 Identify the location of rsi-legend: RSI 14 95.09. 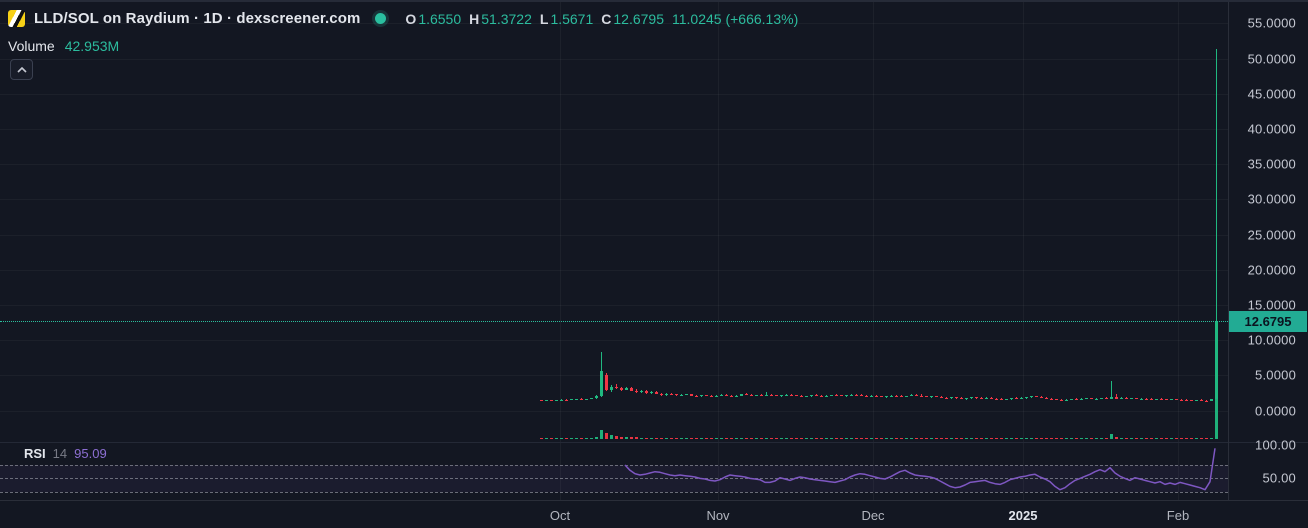
(65, 453).